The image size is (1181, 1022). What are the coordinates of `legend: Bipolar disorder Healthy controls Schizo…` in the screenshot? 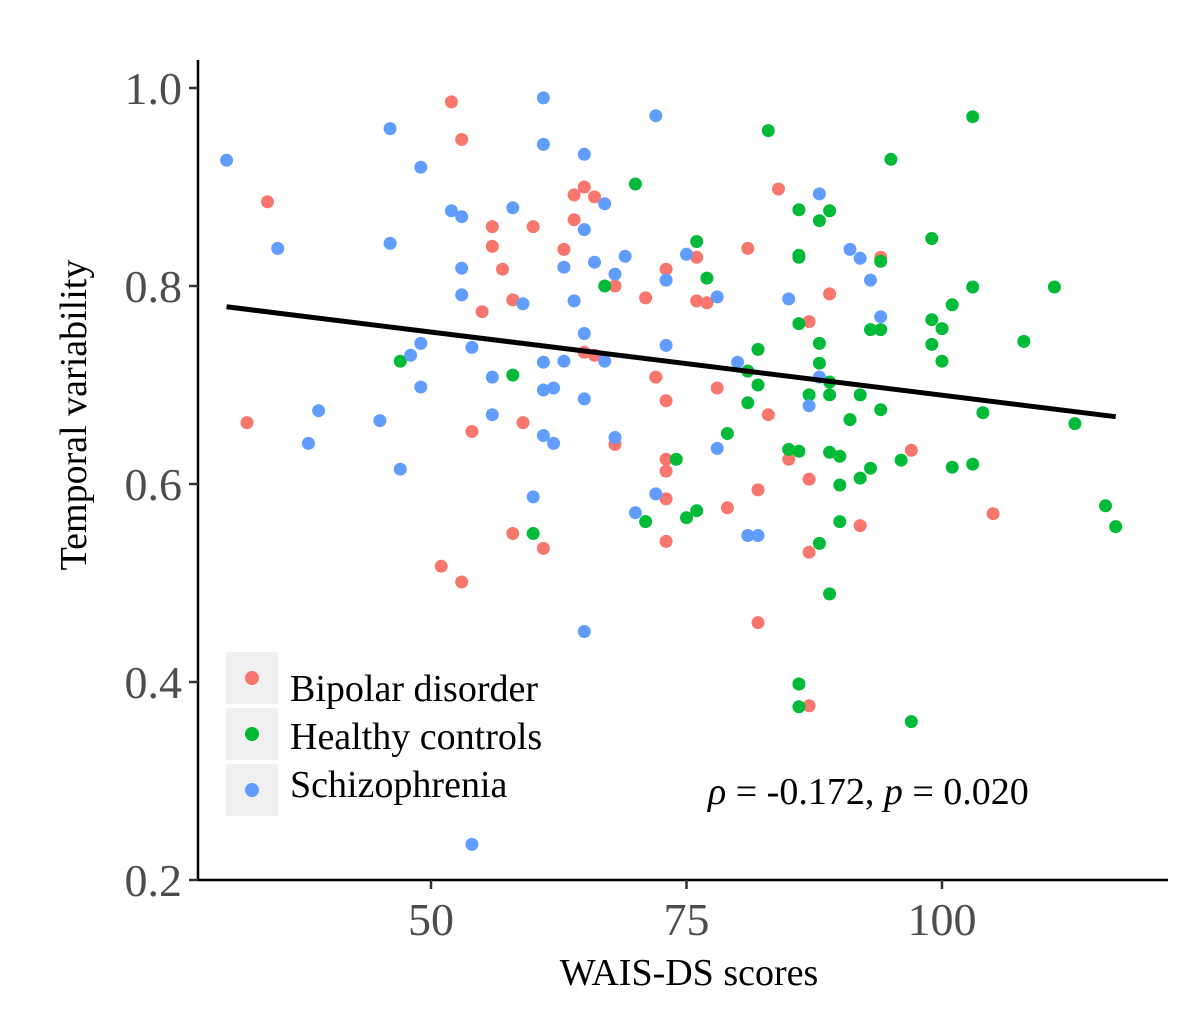 It's located at (384, 734).